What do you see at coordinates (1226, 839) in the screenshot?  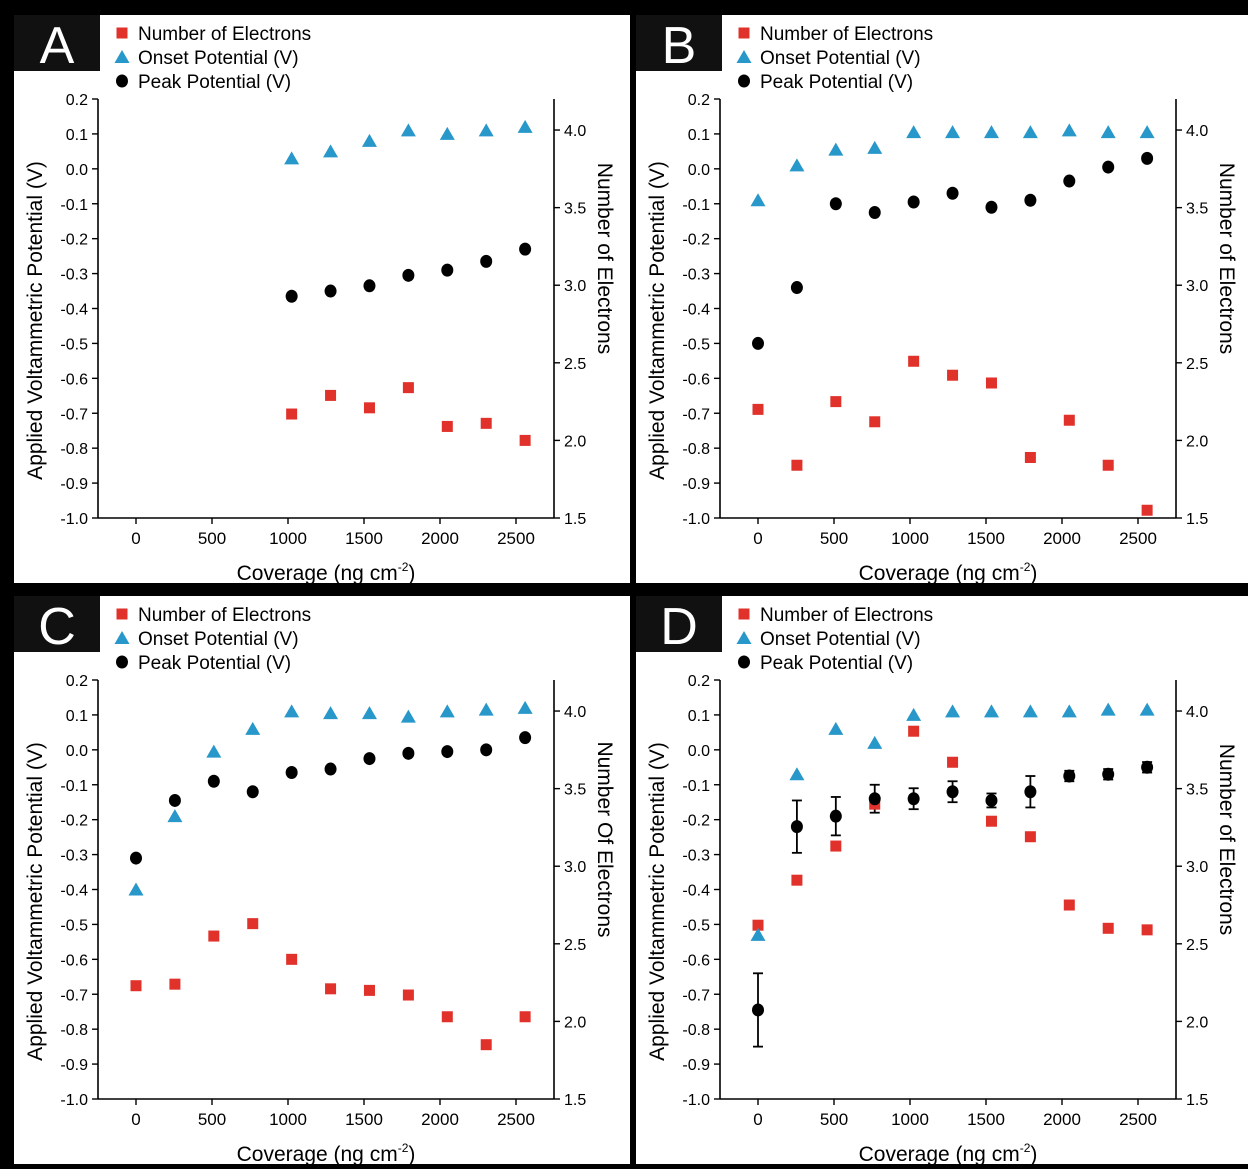 I see `y-right-axis-title: Number of Electrons` at bounding box center [1226, 839].